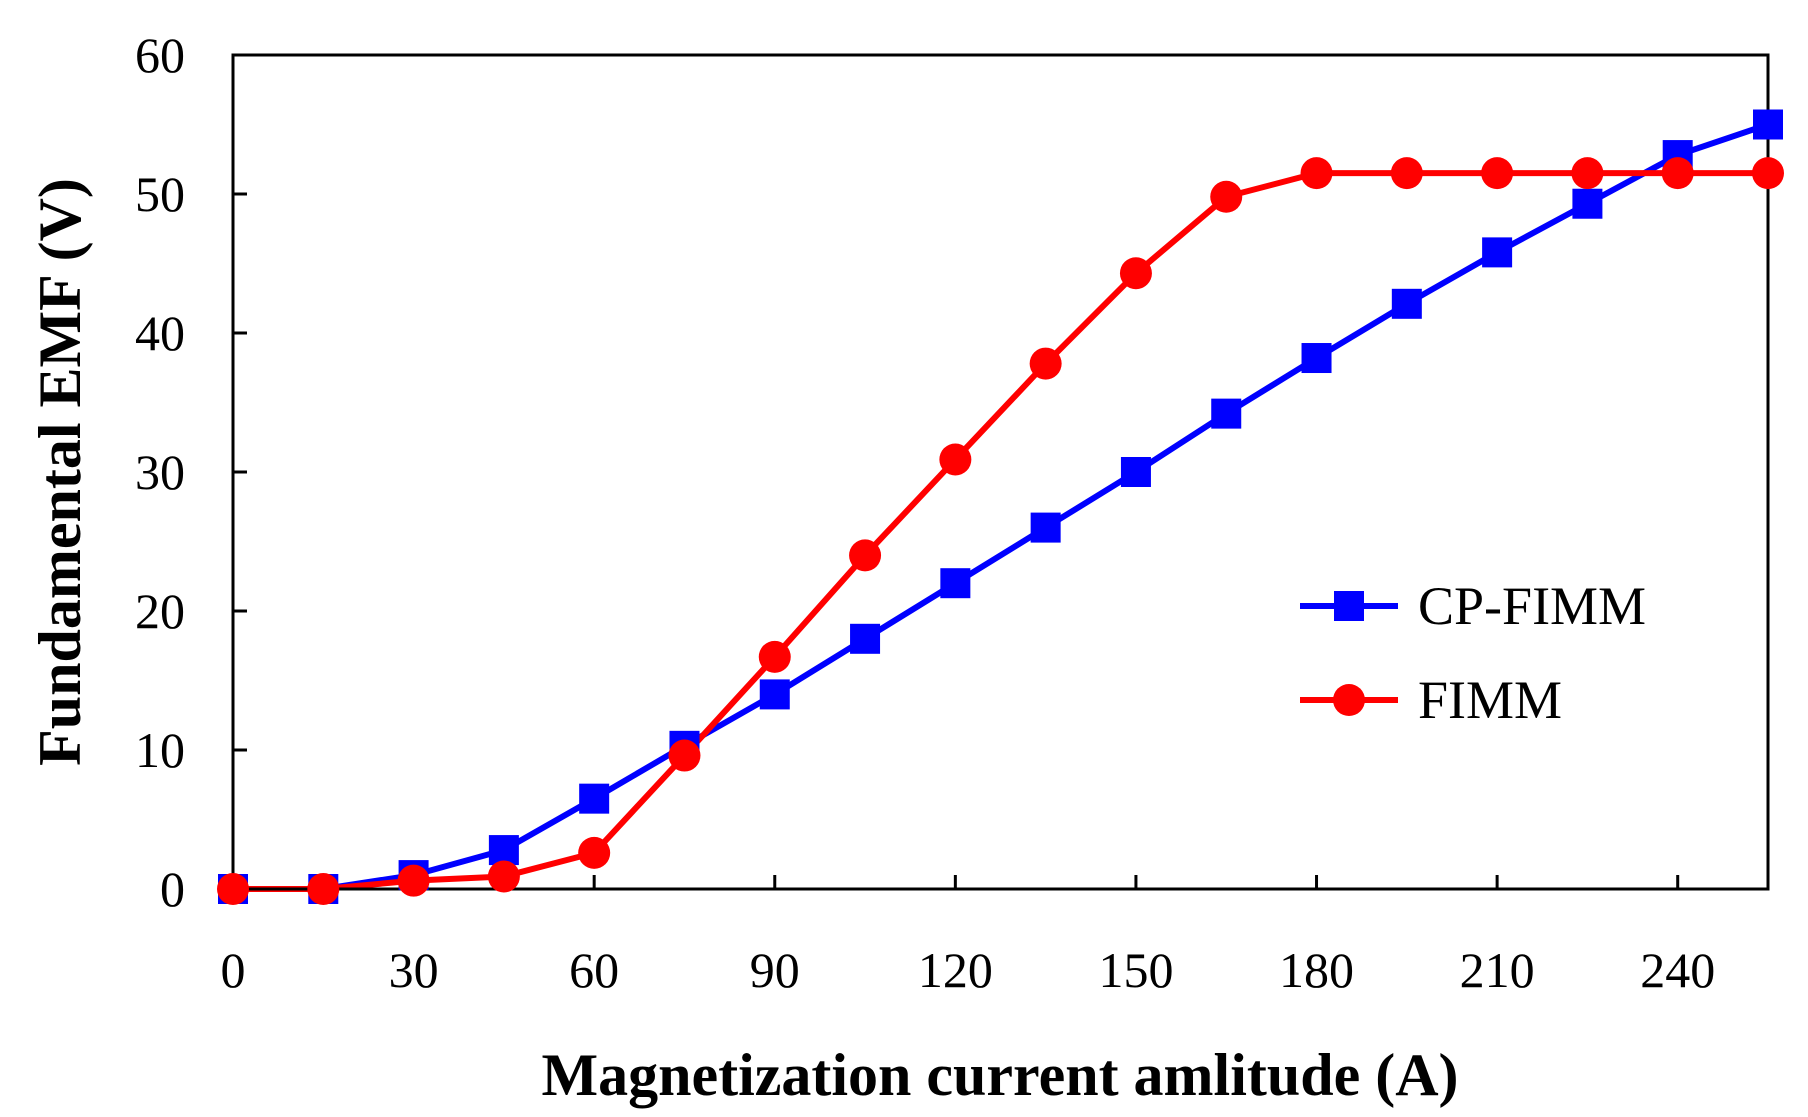 The image size is (1808, 1117). What do you see at coordinates (160, 611) in the screenshot?
I see `y-tick-label: 20` at bounding box center [160, 611].